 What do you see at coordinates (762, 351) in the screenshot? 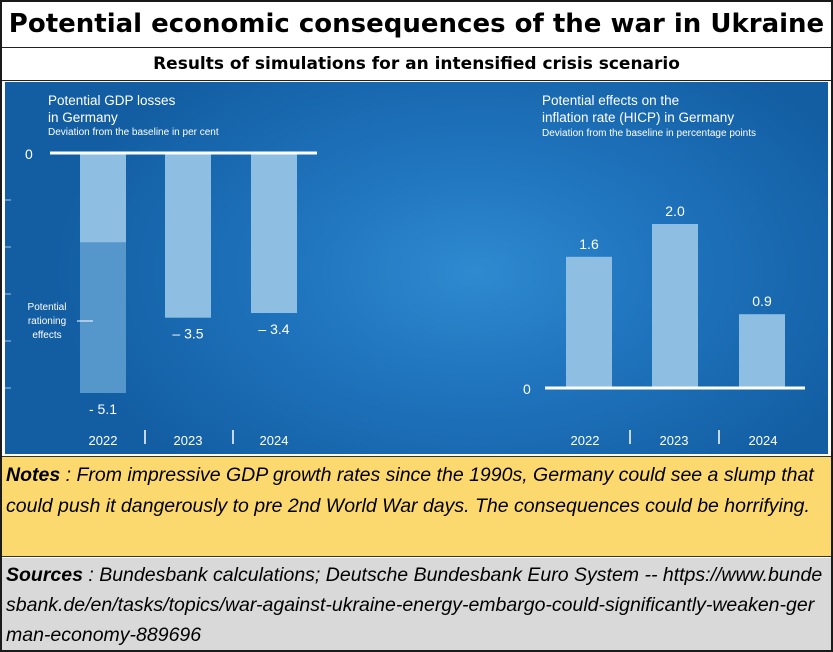
I see `inflation-bar-2024` at bounding box center [762, 351].